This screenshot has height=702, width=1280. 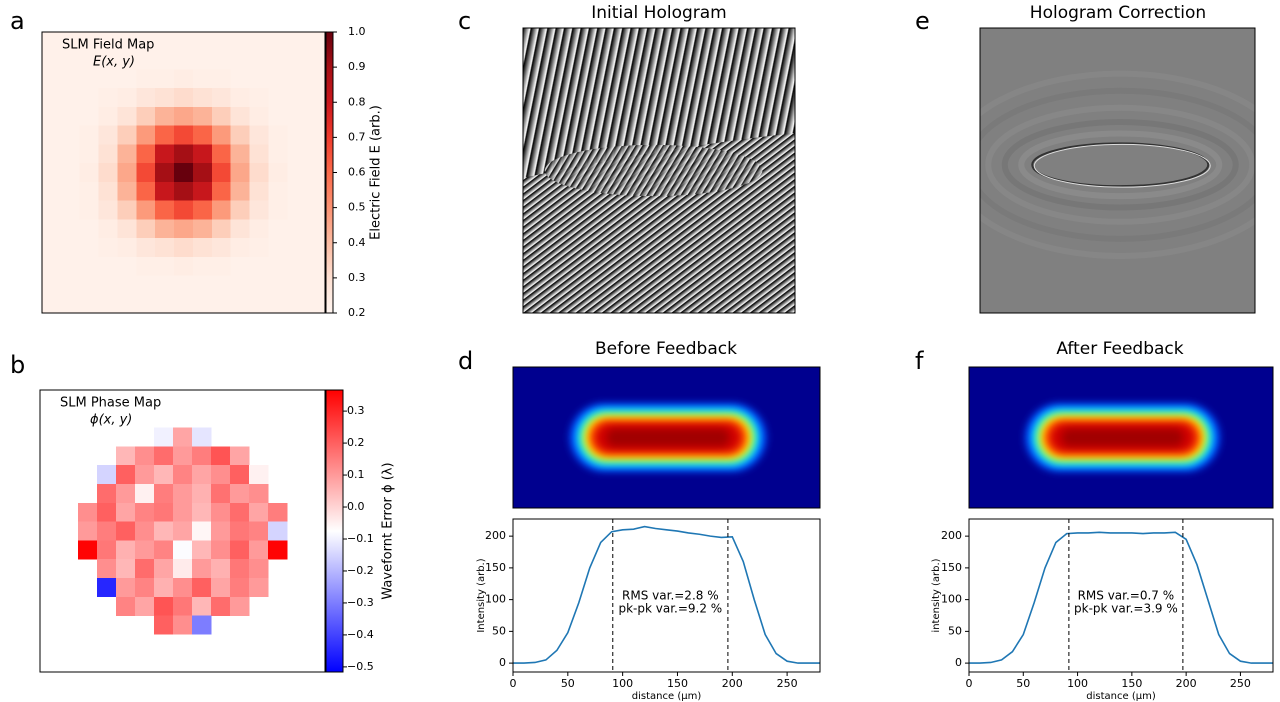 I want to click on y-tick-label: 150, so click(x=951, y=567).